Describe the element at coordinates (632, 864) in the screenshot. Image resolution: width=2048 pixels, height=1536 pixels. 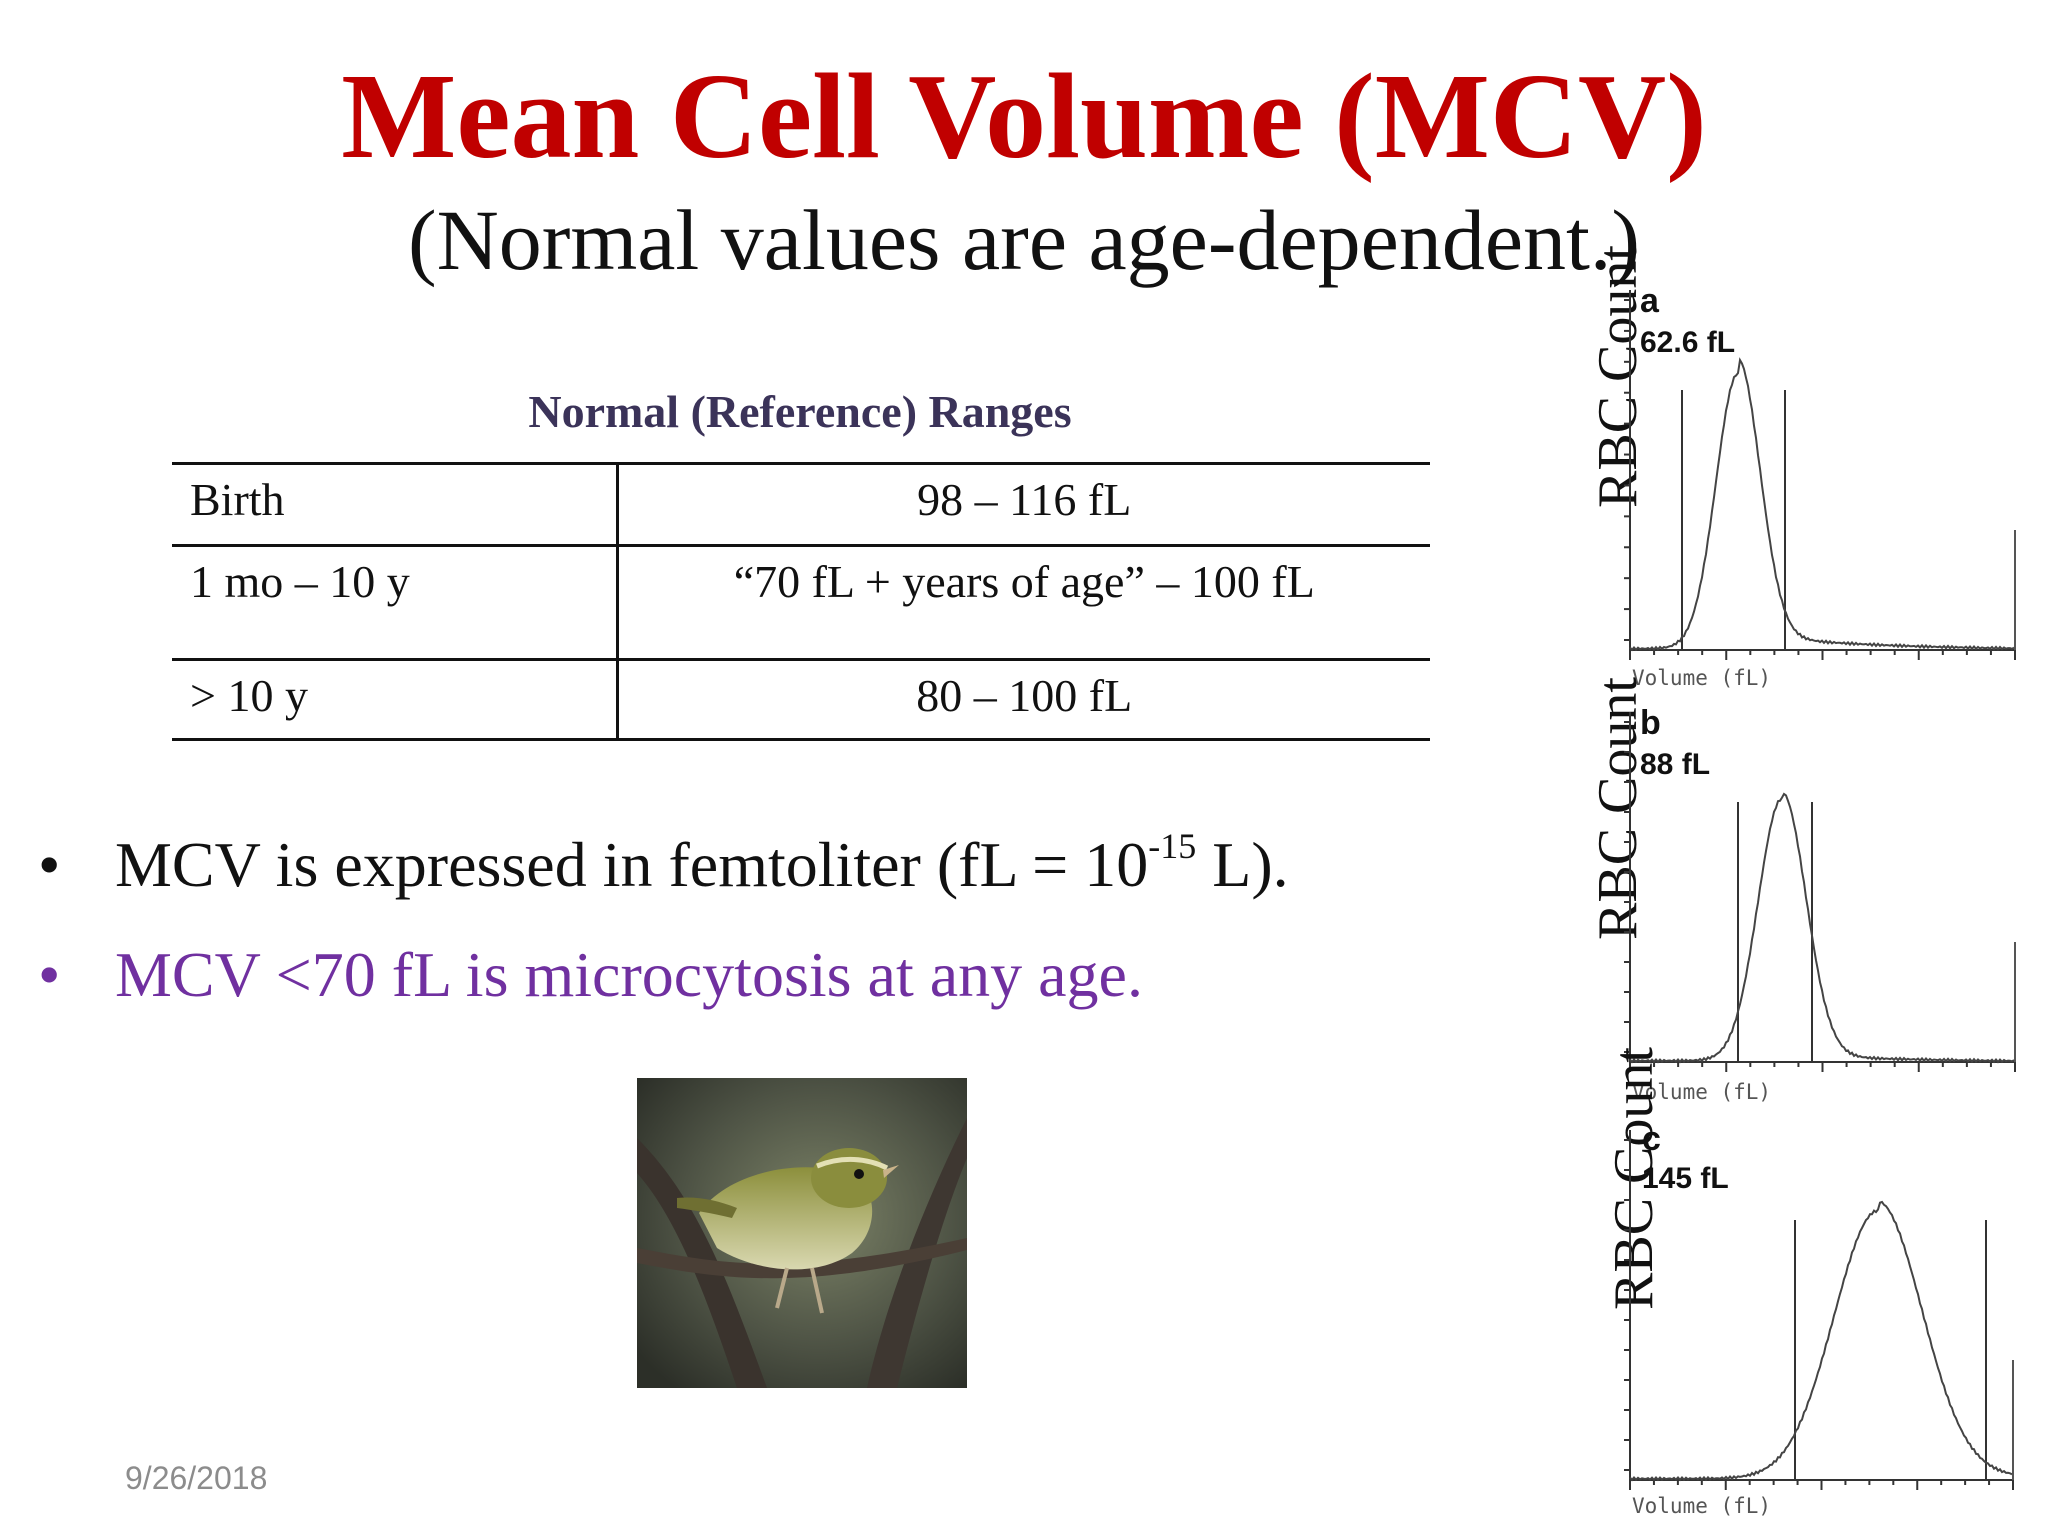
I see `bullet-text: MCV is expressed in femtoliter (fL = 10` at that location.